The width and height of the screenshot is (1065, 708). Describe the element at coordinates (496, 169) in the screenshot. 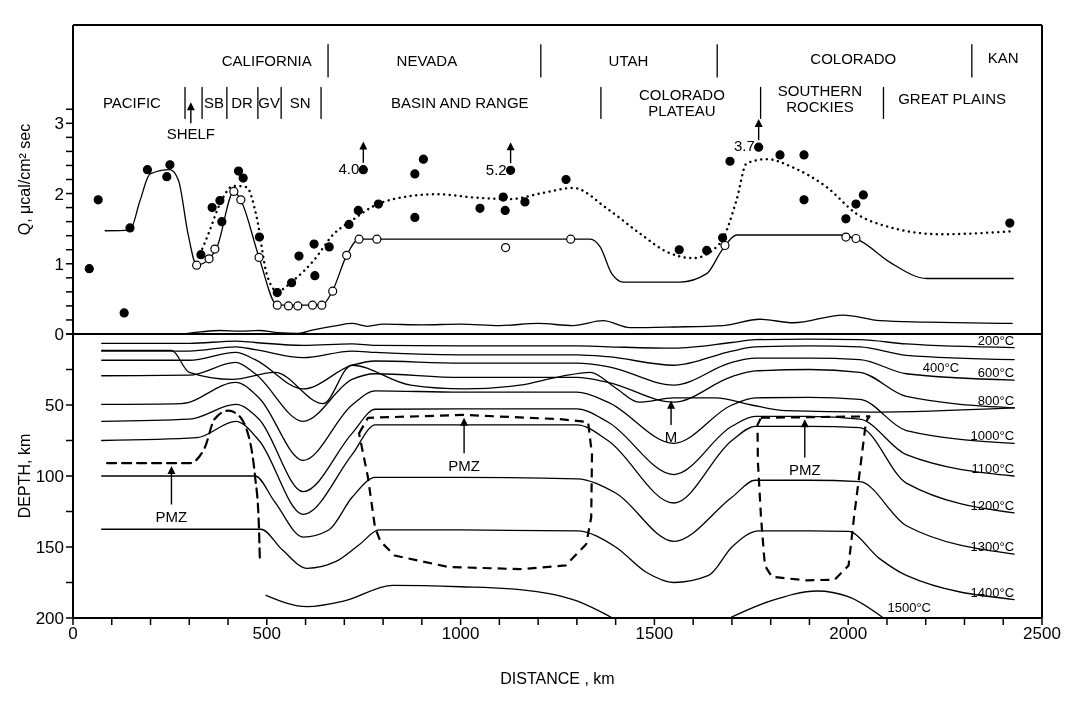

I see `annotation: 5.2` at that location.